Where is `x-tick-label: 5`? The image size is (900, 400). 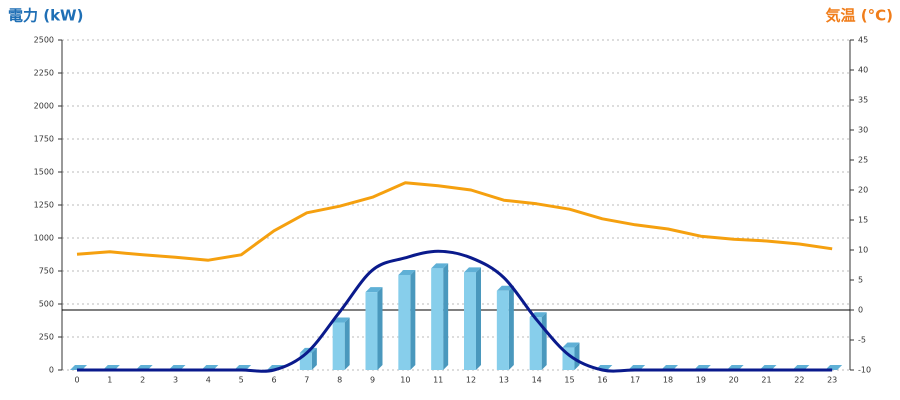 x-tick-label: 5 is located at coordinates (241, 380).